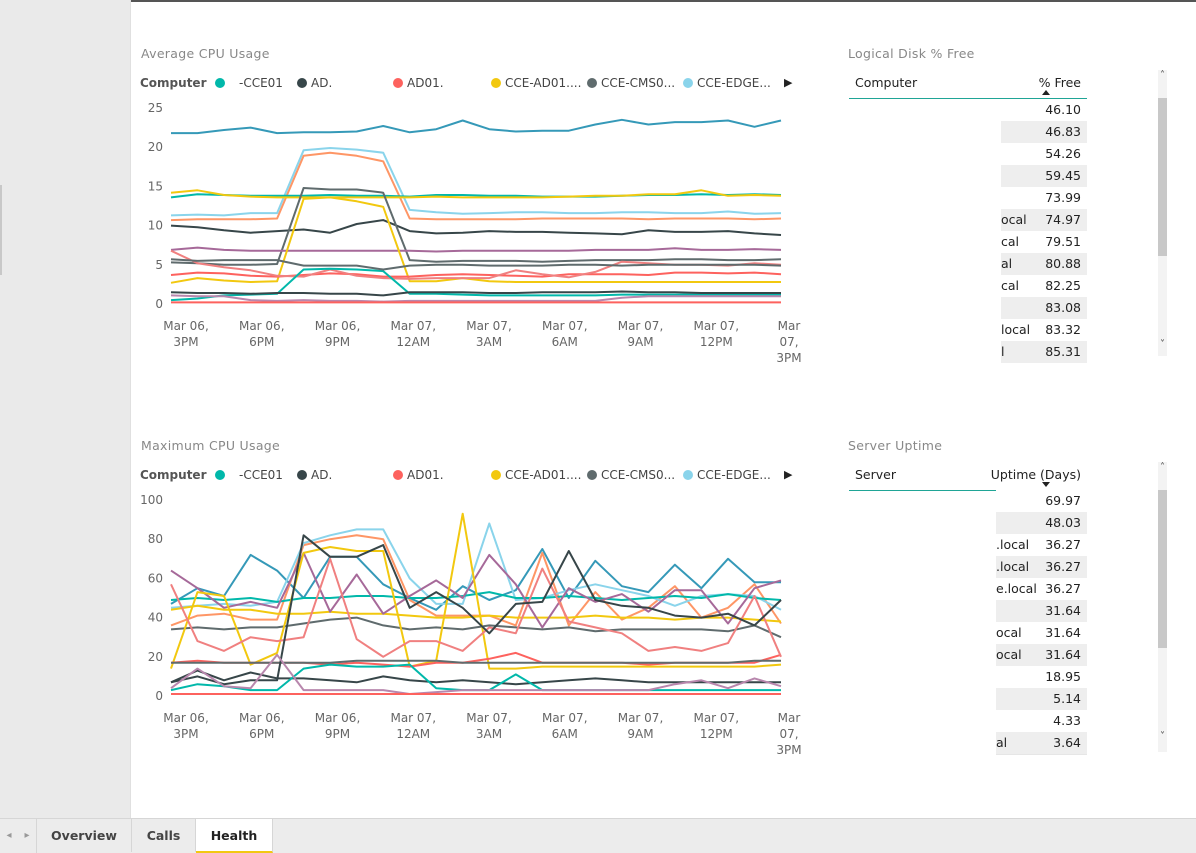  What do you see at coordinates (1046, 92) in the screenshot?
I see `sort-ascending-icon` at bounding box center [1046, 92].